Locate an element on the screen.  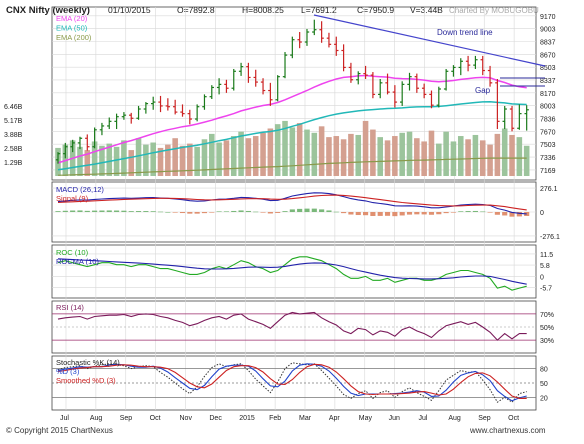
volume-y-tick: 5.17B is located at coordinates (13, 121).